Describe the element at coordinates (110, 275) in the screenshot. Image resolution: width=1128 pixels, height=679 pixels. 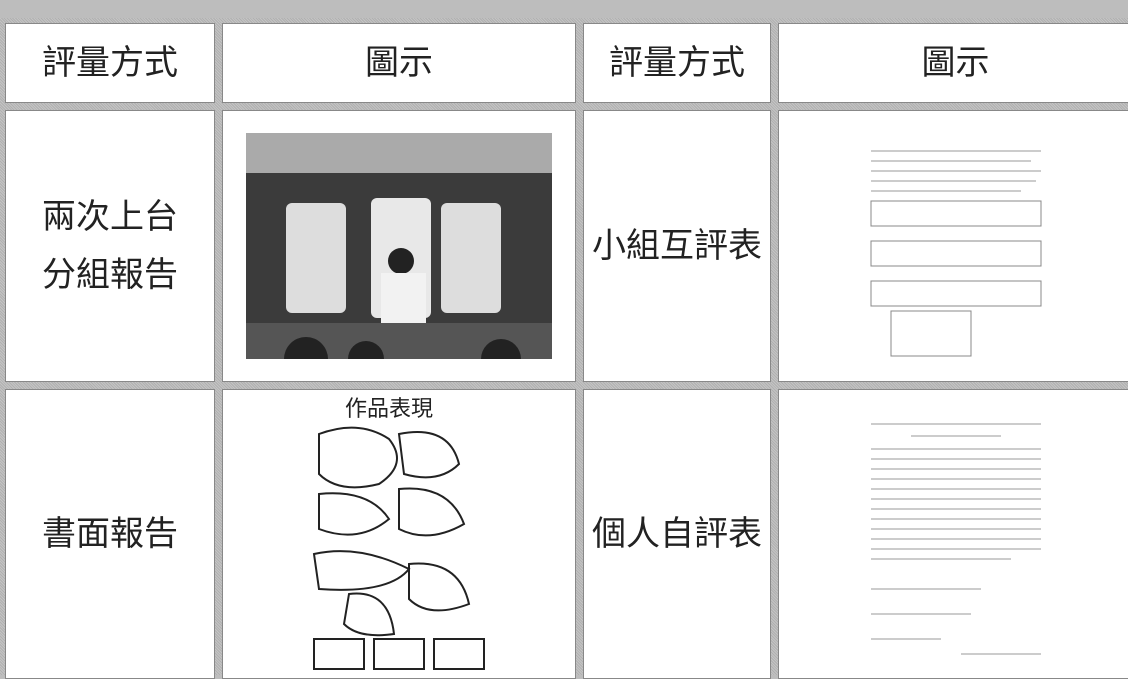
I see `method-text: 分組報告` at that location.